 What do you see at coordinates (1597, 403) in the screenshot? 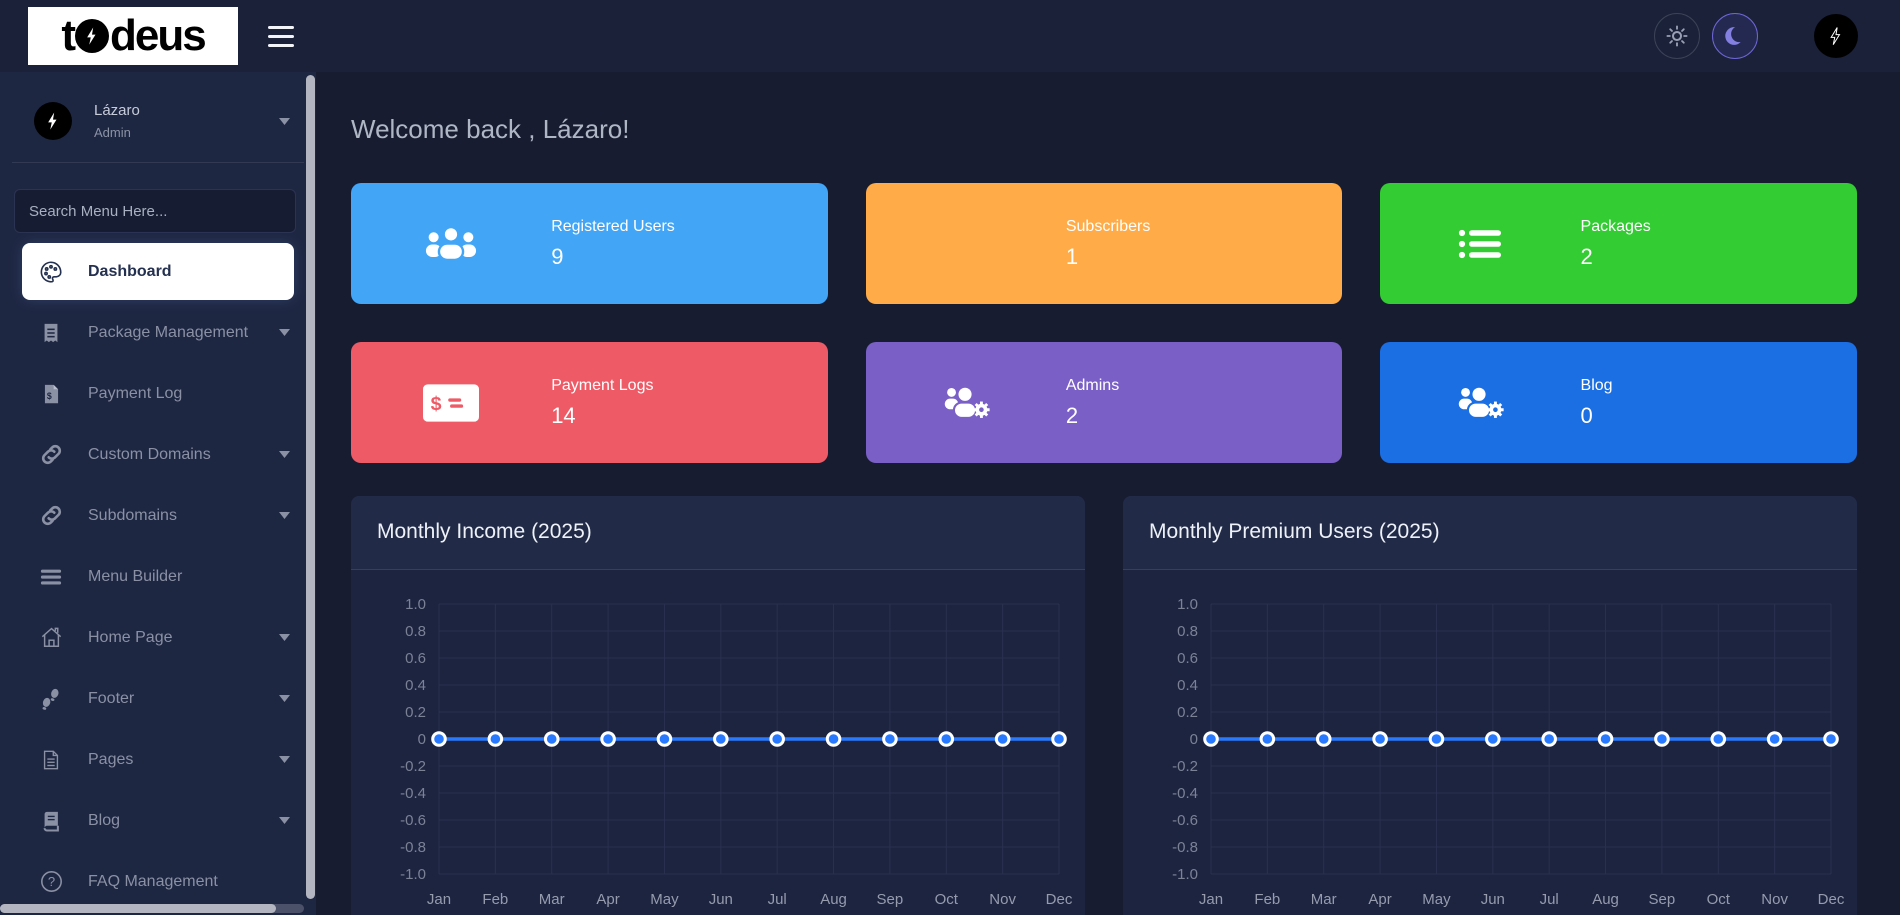
I see `stat-text: Blog 0` at bounding box center [1597, 403].